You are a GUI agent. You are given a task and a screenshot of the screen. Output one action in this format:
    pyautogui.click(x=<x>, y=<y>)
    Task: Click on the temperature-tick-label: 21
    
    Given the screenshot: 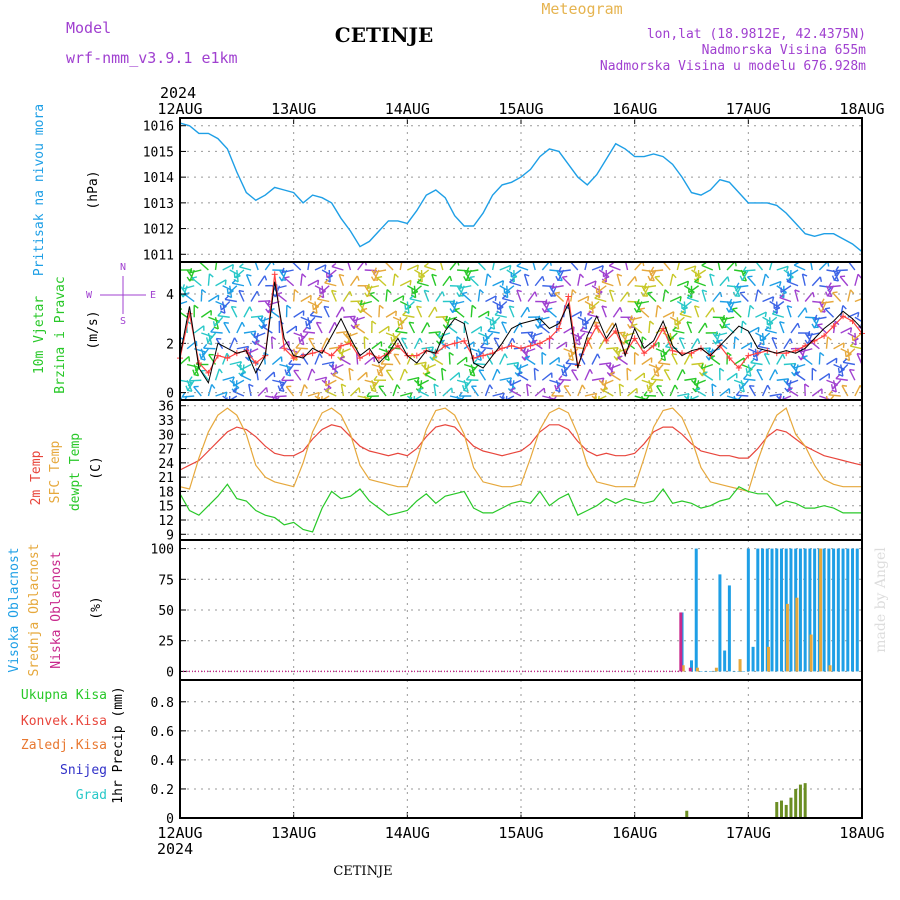 What is the action you would take?
    pyautogui.click(x=166, y=478)
    